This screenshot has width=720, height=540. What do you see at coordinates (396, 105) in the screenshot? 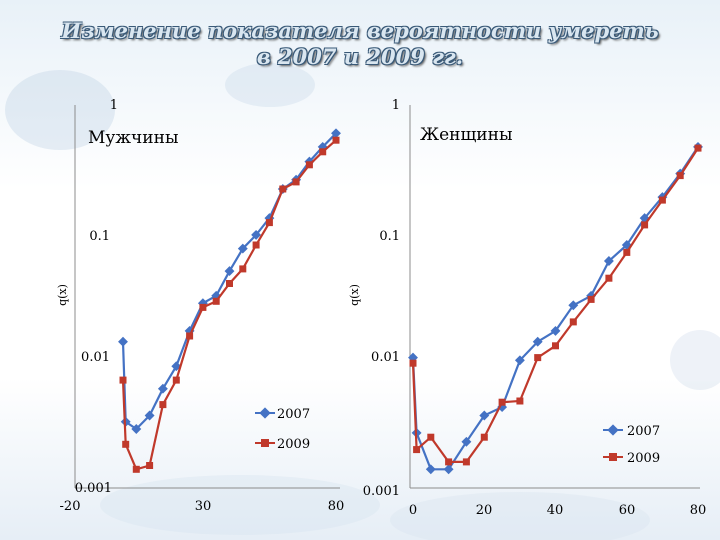
I see `women-ytick-1: 1` at bounding box center [396, 105].